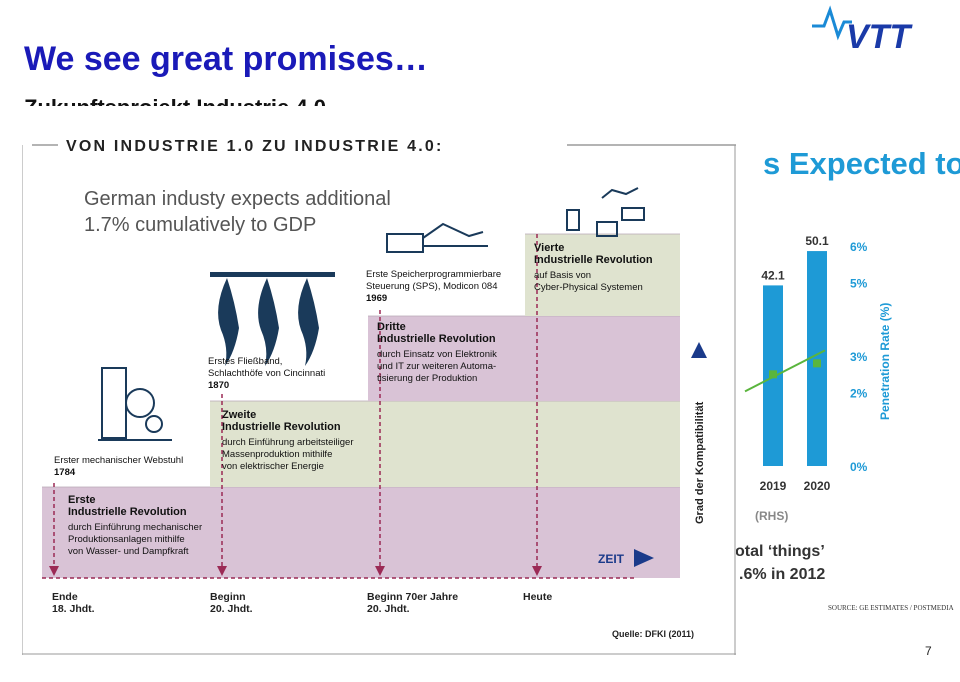 This screenshot has width=960, height=682. Describe the element at coordinates (859, 247) in the screenshot. I see `right-tick-0: 6%` at that location.